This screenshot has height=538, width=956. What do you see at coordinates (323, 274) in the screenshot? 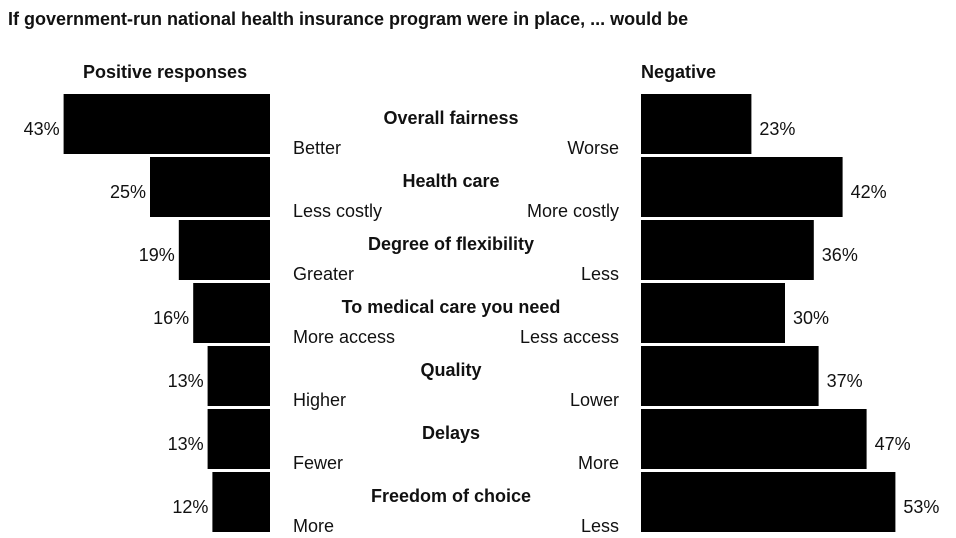
I see `positive-label: Greater` at bounding box center [323, 274].